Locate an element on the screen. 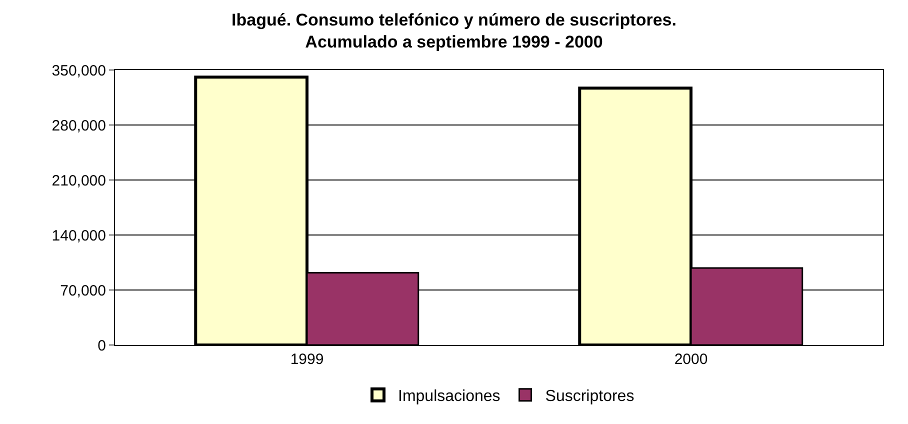 The height and width of the screenshot is (424, 908). y-tick-label: 350,000 is located at coordinates (79, 71).